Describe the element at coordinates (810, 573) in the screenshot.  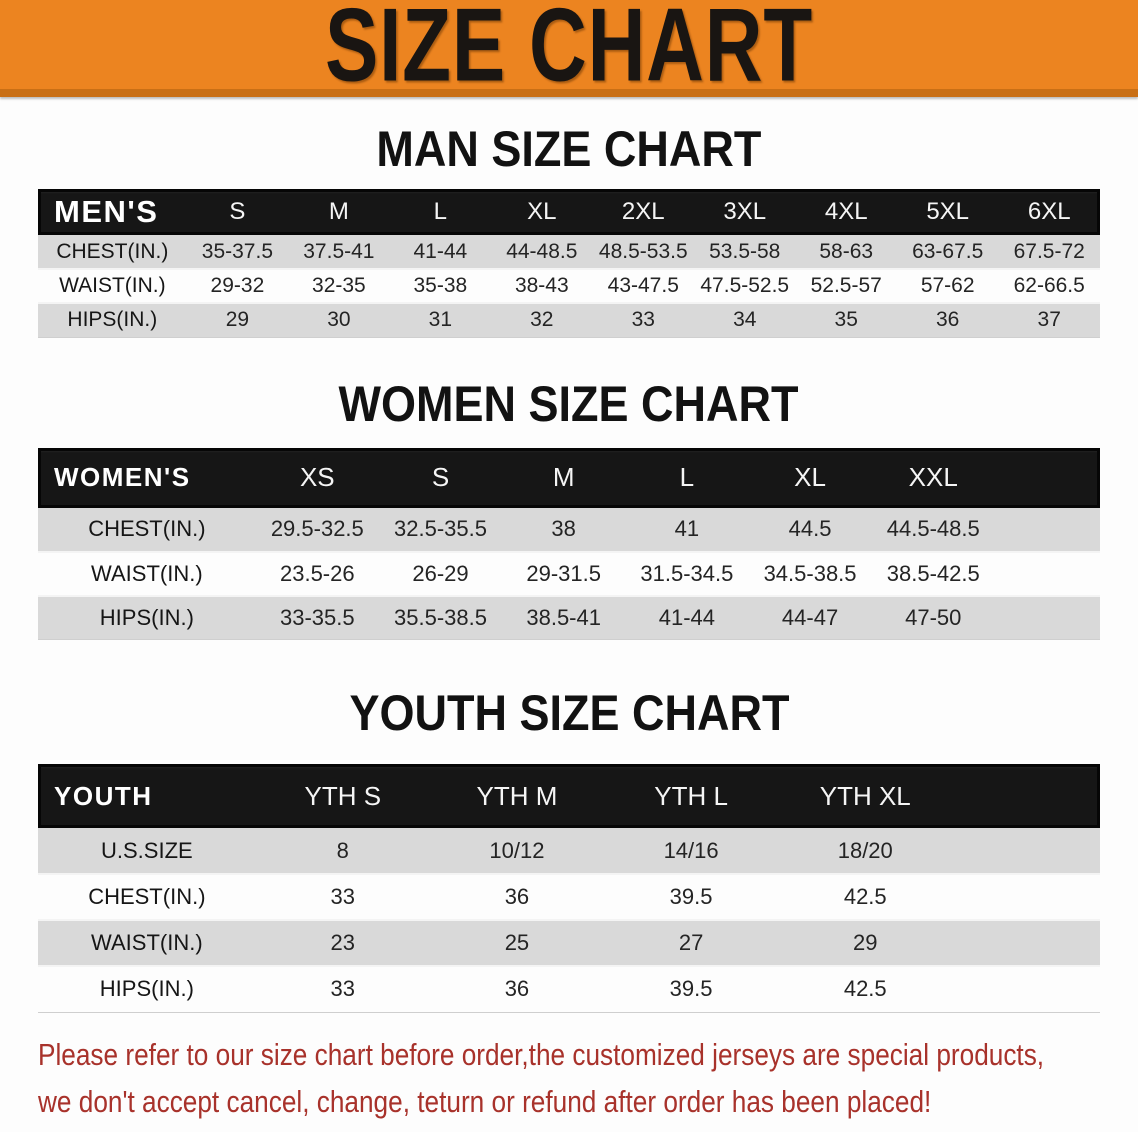
I see `cell-value: 34.5-38.5` at that location.